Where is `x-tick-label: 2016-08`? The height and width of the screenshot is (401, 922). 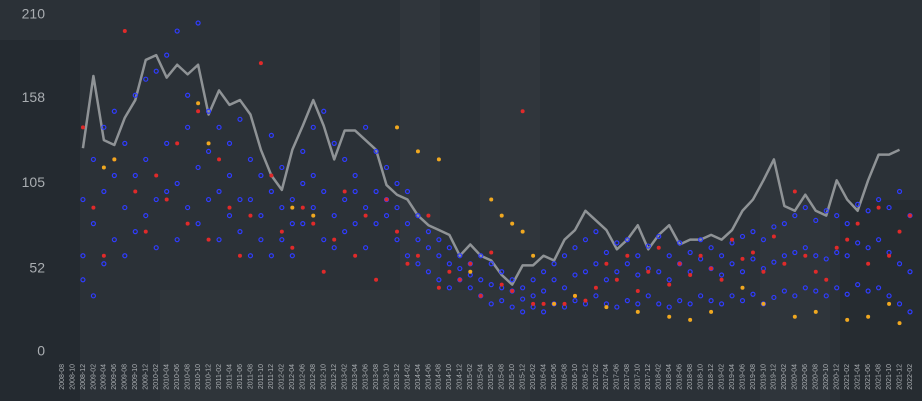 x-tick-label: 2016-08 is located at coordinates (564, 377).